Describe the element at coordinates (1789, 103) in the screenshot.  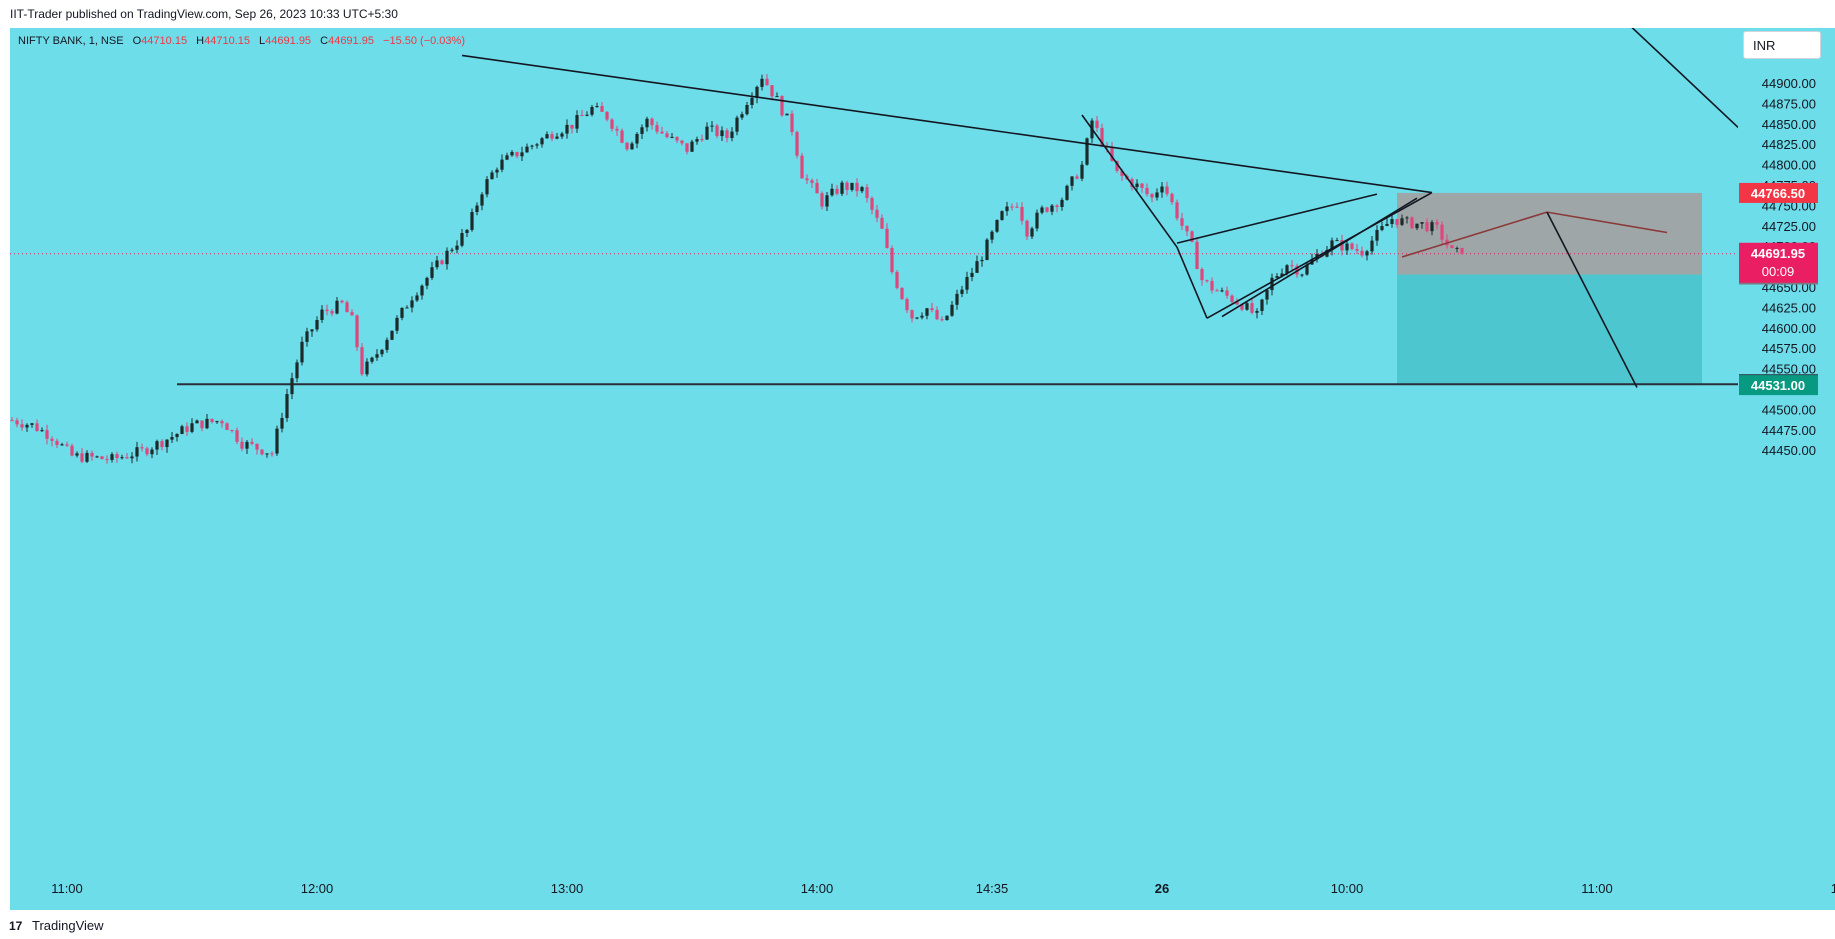
I see `price-tick-label: 44875.00` at that location.